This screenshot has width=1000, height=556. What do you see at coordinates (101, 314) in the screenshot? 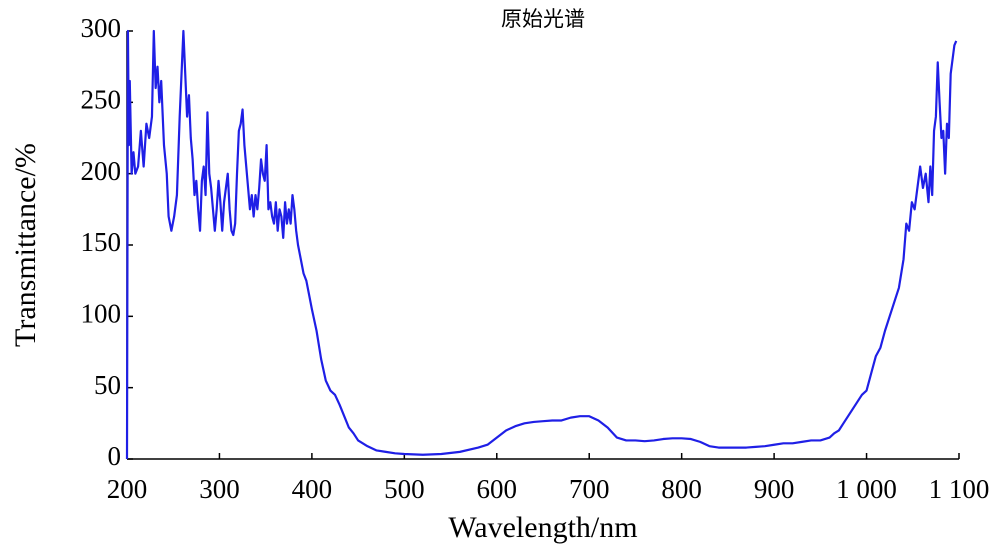
I see `y-tick-label: 100` at bounding box center [101, 314].